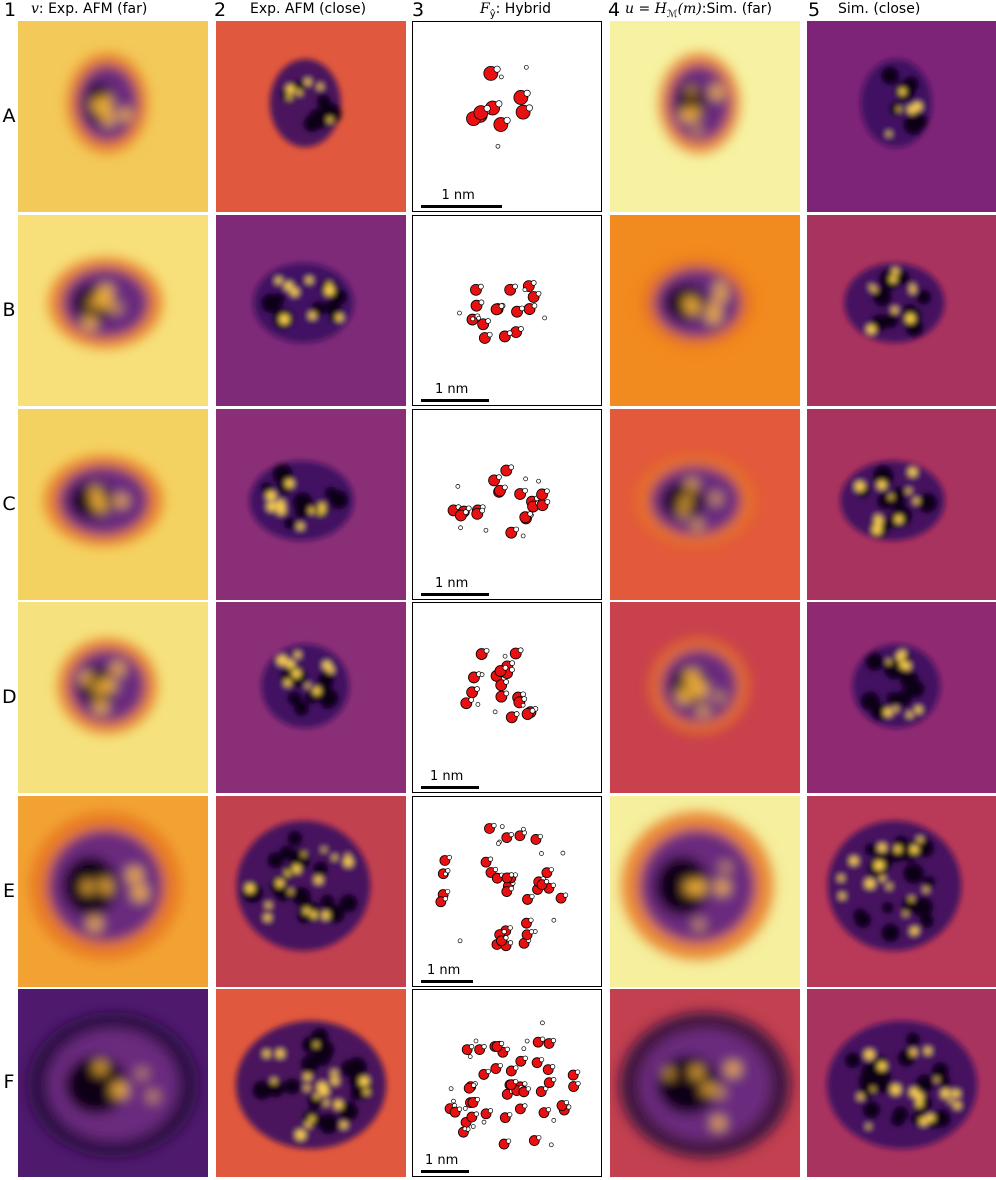 Image resolution: width=996 pixels, height=1180 pixels. I want to click on row-label-D: D, so click(9, 696).